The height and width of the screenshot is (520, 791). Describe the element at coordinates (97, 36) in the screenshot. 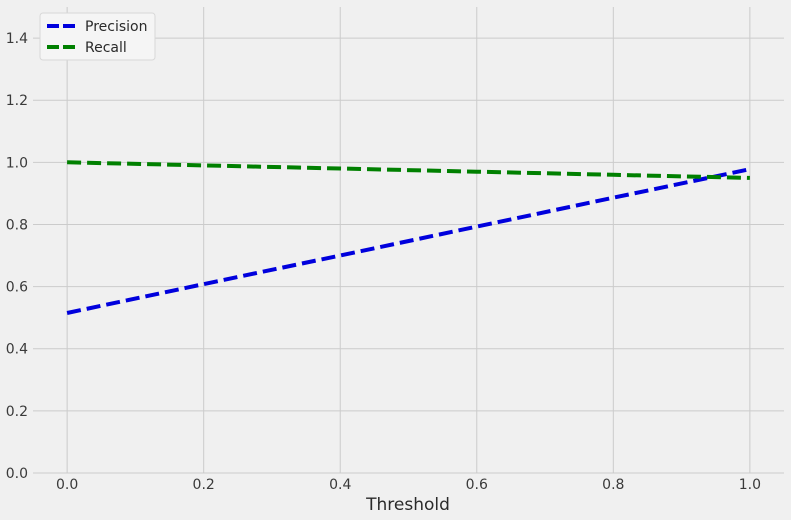

I see `legend: Precision Recall` at that location.